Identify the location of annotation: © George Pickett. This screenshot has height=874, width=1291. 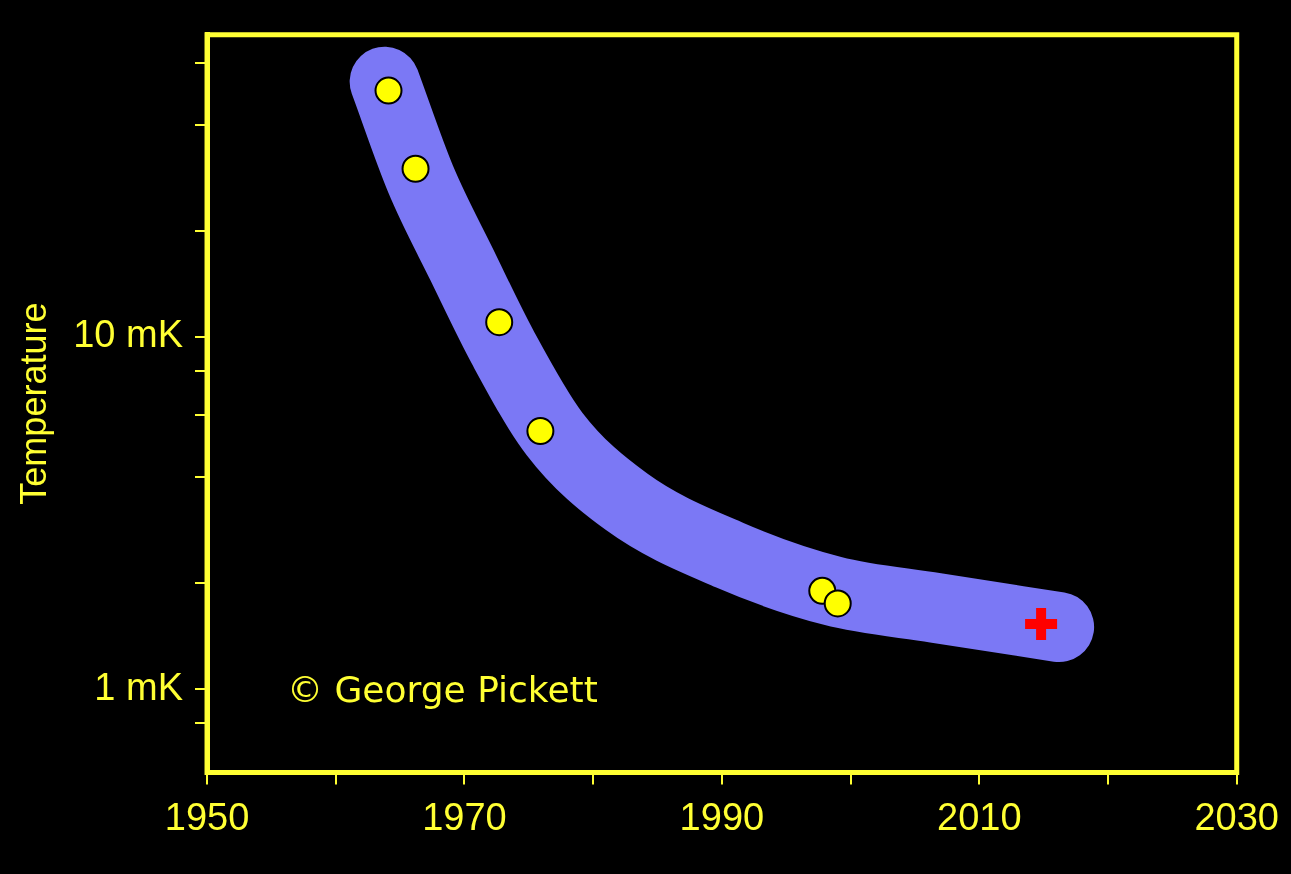
(442, 689).